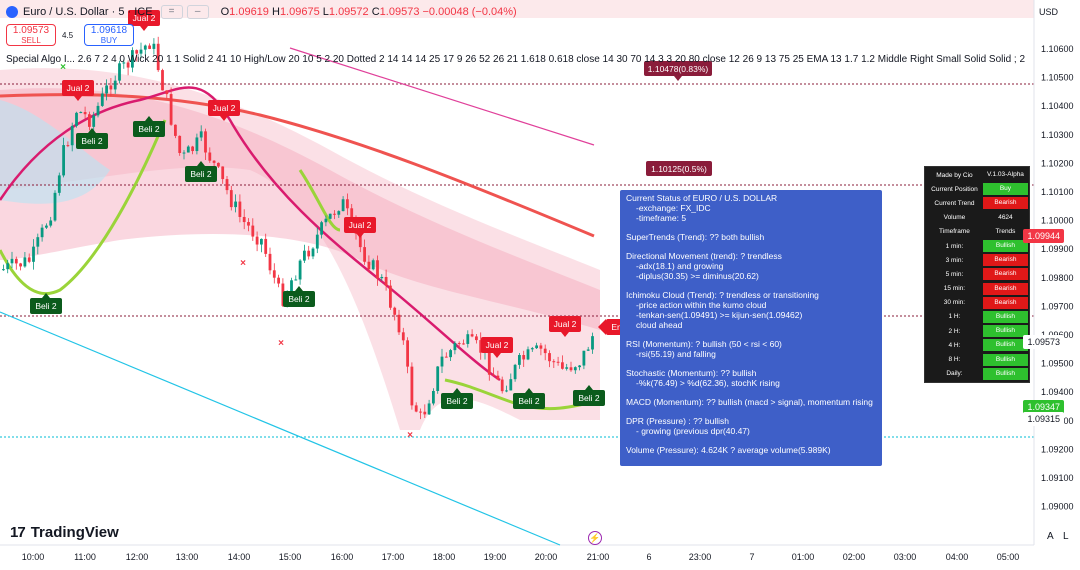  Describe the element at coordinates (954, 360) in the screenshot. I see `mtf-label: 8 H:` at that location.